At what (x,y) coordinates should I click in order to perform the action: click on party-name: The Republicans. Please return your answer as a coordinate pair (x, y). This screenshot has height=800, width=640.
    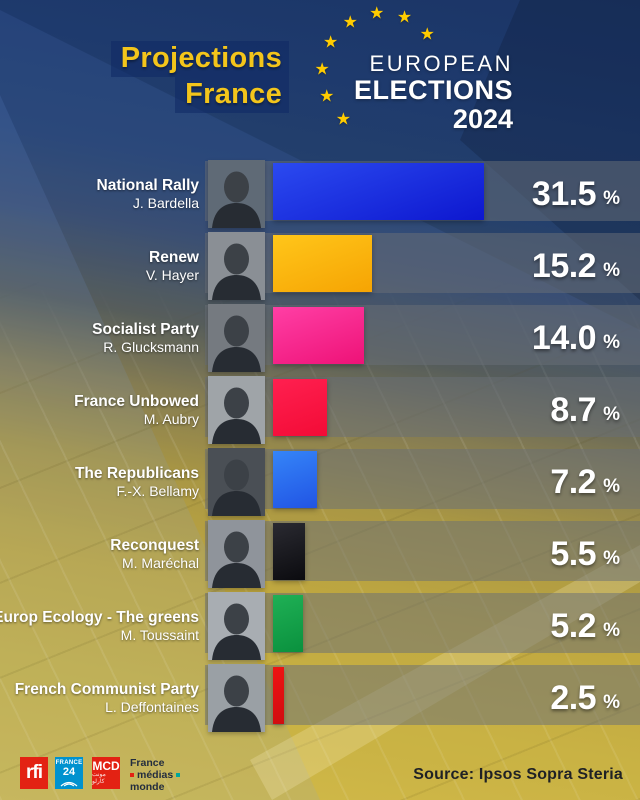
    Looking at the image, I should click on (136, 473).